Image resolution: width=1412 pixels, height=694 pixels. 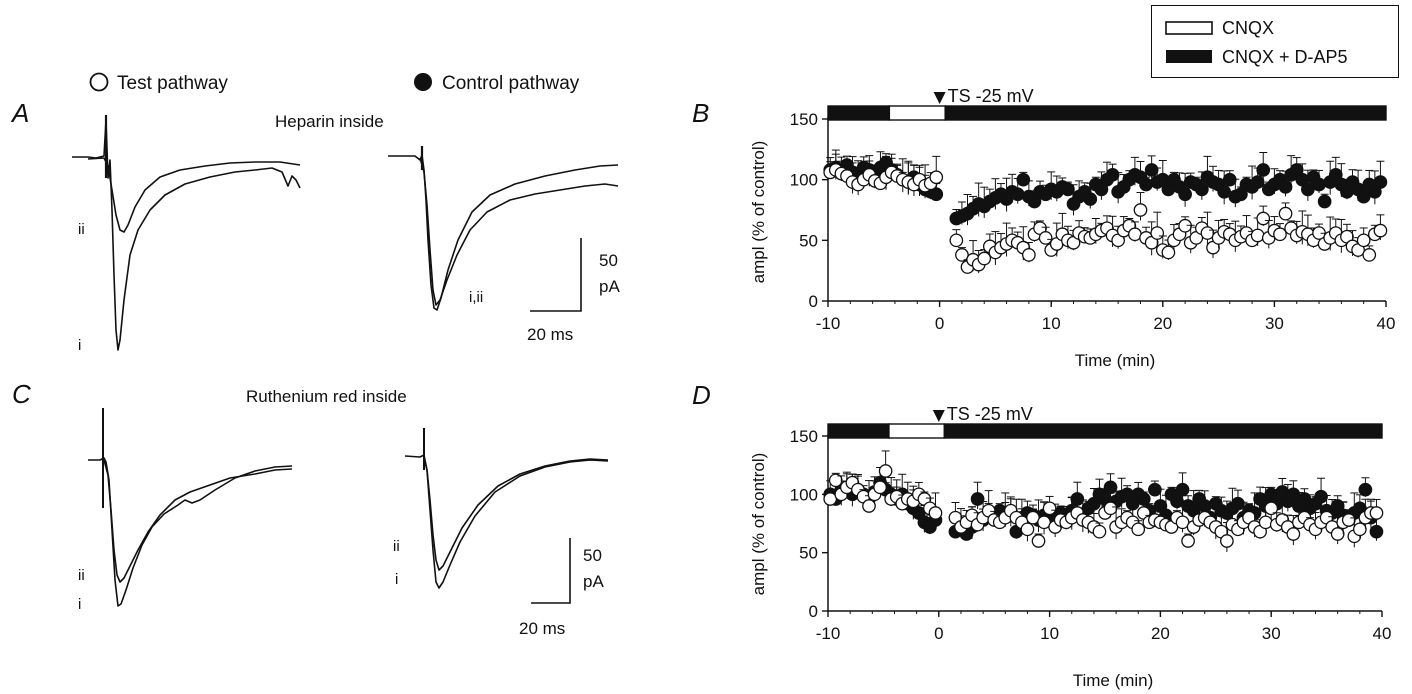 I want to click on scalebar-a-amp-unit: pA, so click(x=609, y=286).